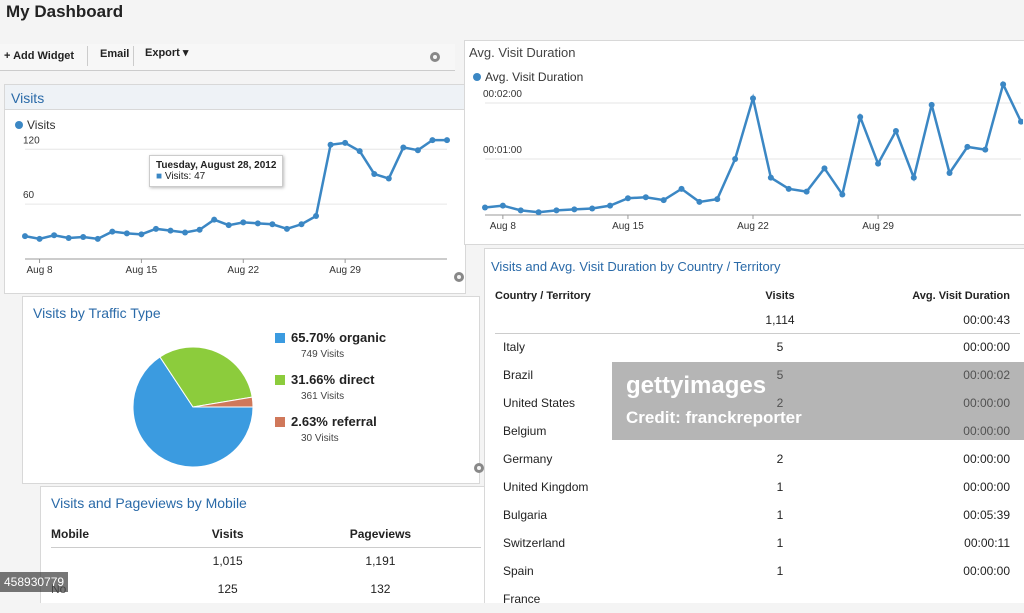  What do you see at coordinates (610, 515) in the screenshot?
I see `country: Bulgaria` at bounding box center [610, 515].